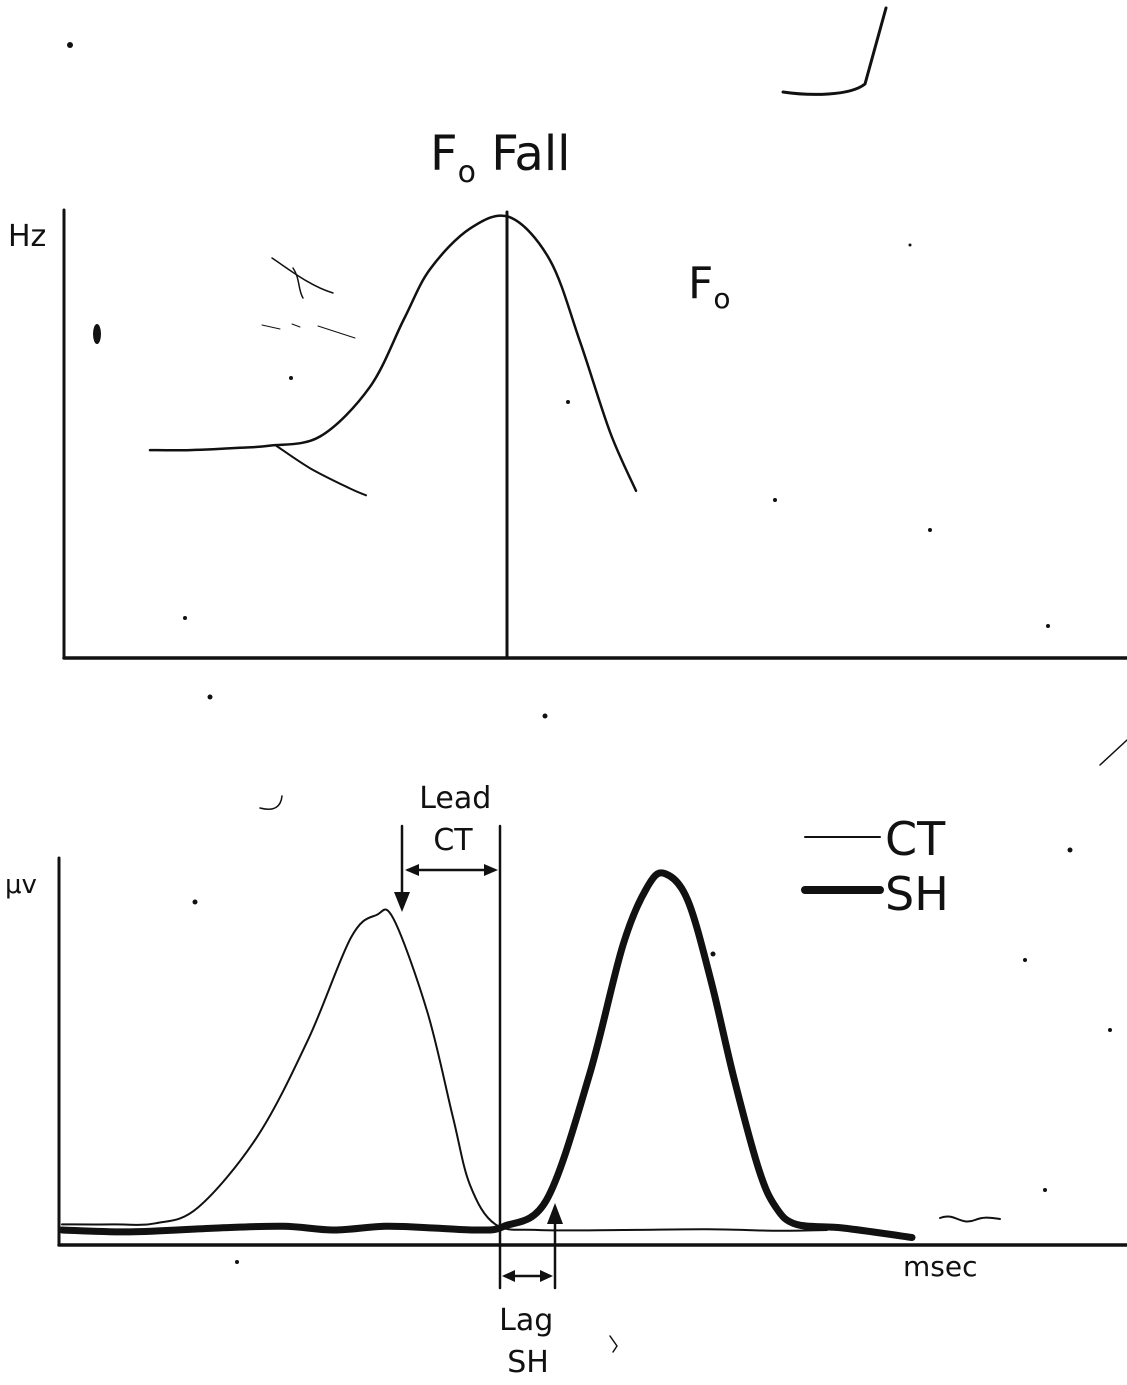 The width and height of the screenshot is (1127, 1385). Describe the element at coordinates (444, 154) in the screenshot. I see `title-main: F` at that location.